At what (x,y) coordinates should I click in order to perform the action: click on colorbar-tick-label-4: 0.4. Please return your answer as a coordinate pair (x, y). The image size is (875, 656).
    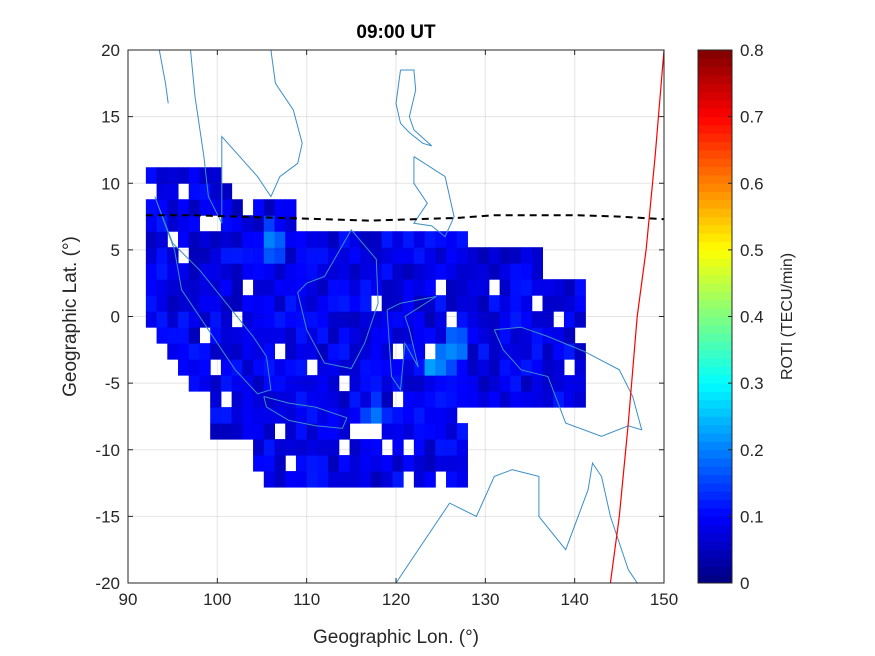
    Looking at the image, I should click on (752, 317).